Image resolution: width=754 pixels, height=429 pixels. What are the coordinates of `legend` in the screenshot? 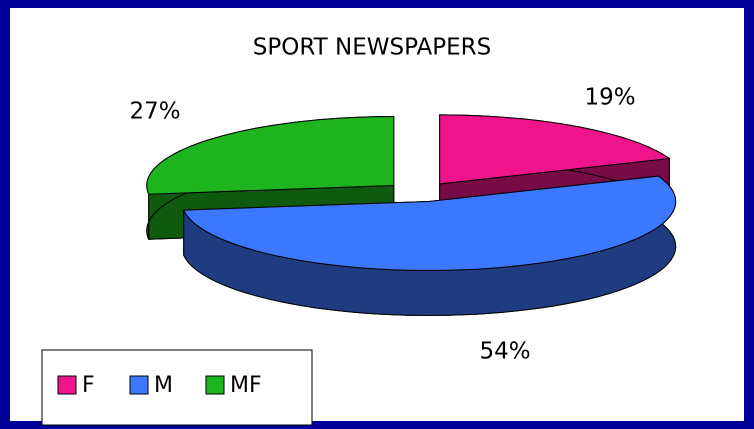 It's located at (177, 387).